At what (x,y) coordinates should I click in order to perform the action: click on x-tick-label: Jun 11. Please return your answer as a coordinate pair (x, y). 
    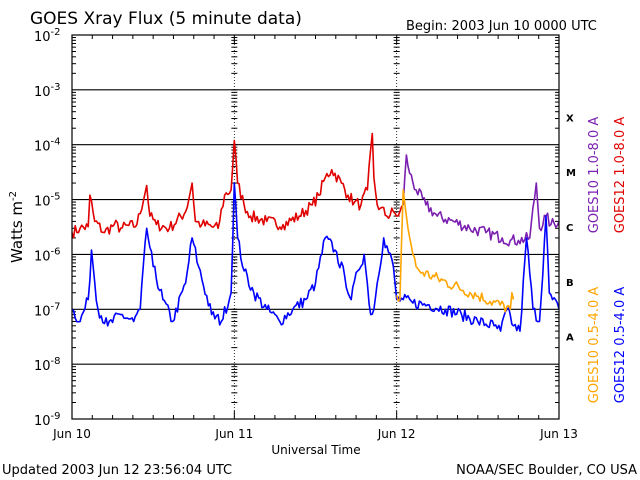
    Looking at the image, I should click on (233, 434).